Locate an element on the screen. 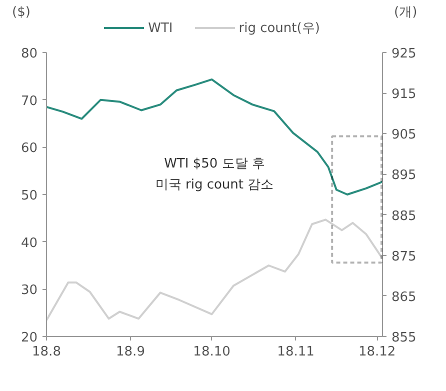 This screenshot has width=446, height=391. y2-tick-label: 895 is located at coordinates (404, 176).